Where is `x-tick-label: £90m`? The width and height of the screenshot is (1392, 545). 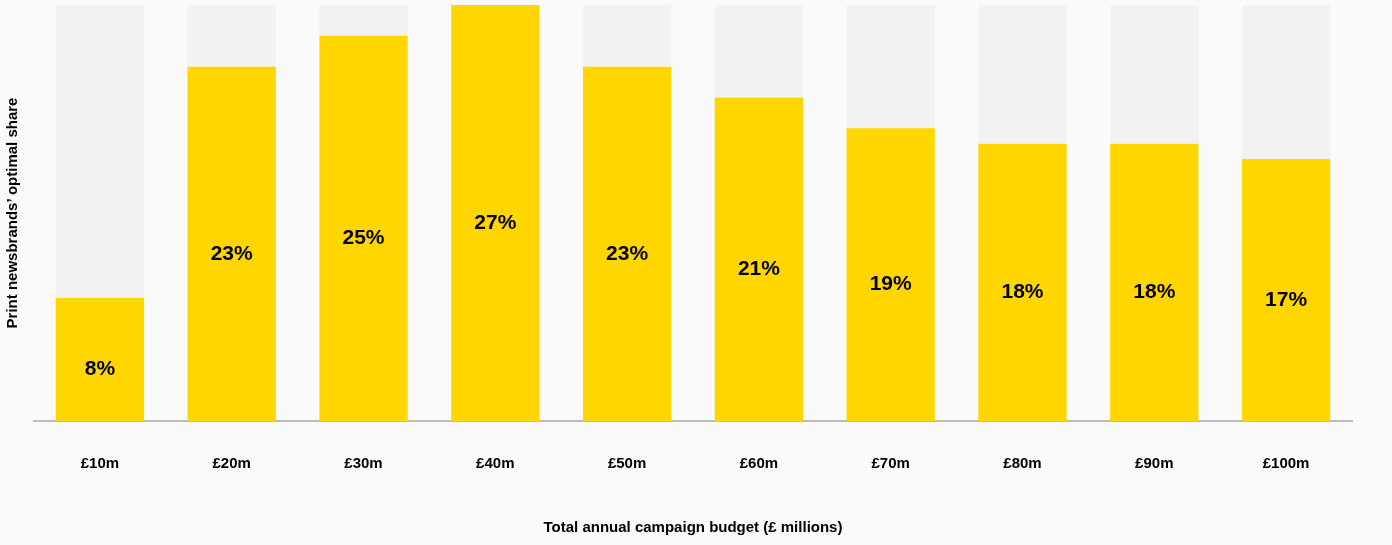
x-tick-label: £90m is located at coordinates (1154, 463).